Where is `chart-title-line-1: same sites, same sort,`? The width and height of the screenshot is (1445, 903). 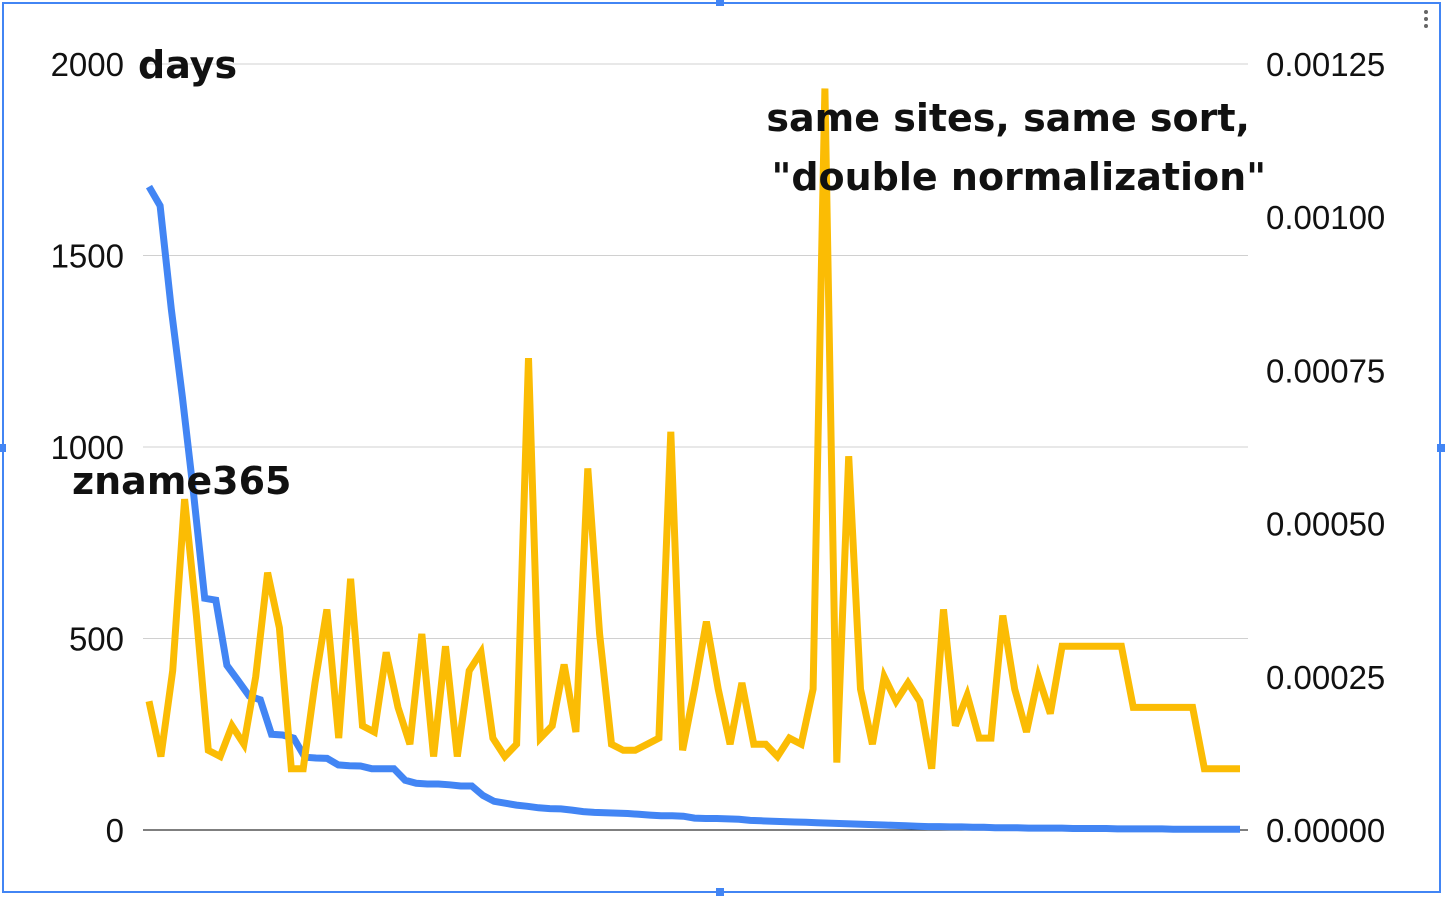
chart-title-line-1: same sites, same sort, is located at coordinates (1008, 118).